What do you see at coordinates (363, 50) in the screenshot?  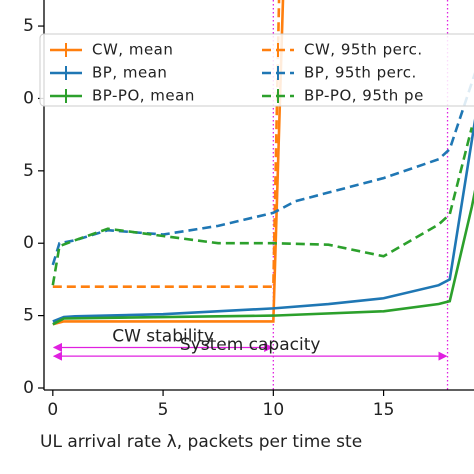 I see `legend-label: CW, 95th perc.` at bounding box center [363, 50].